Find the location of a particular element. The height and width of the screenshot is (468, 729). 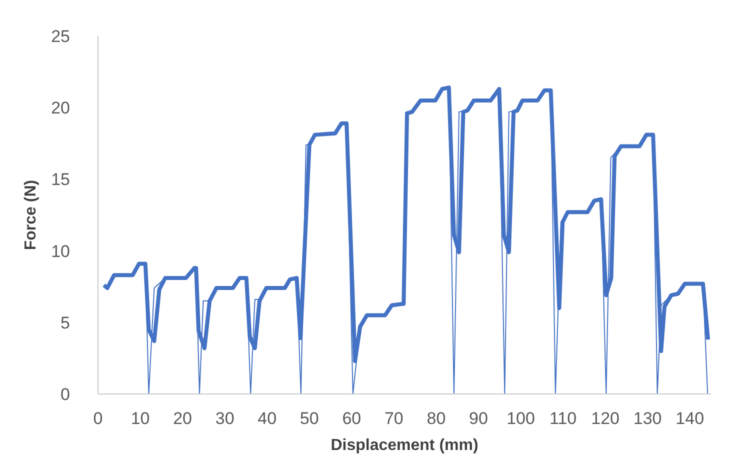

x-tick-label: 0 is located at coordinates (98, 418).